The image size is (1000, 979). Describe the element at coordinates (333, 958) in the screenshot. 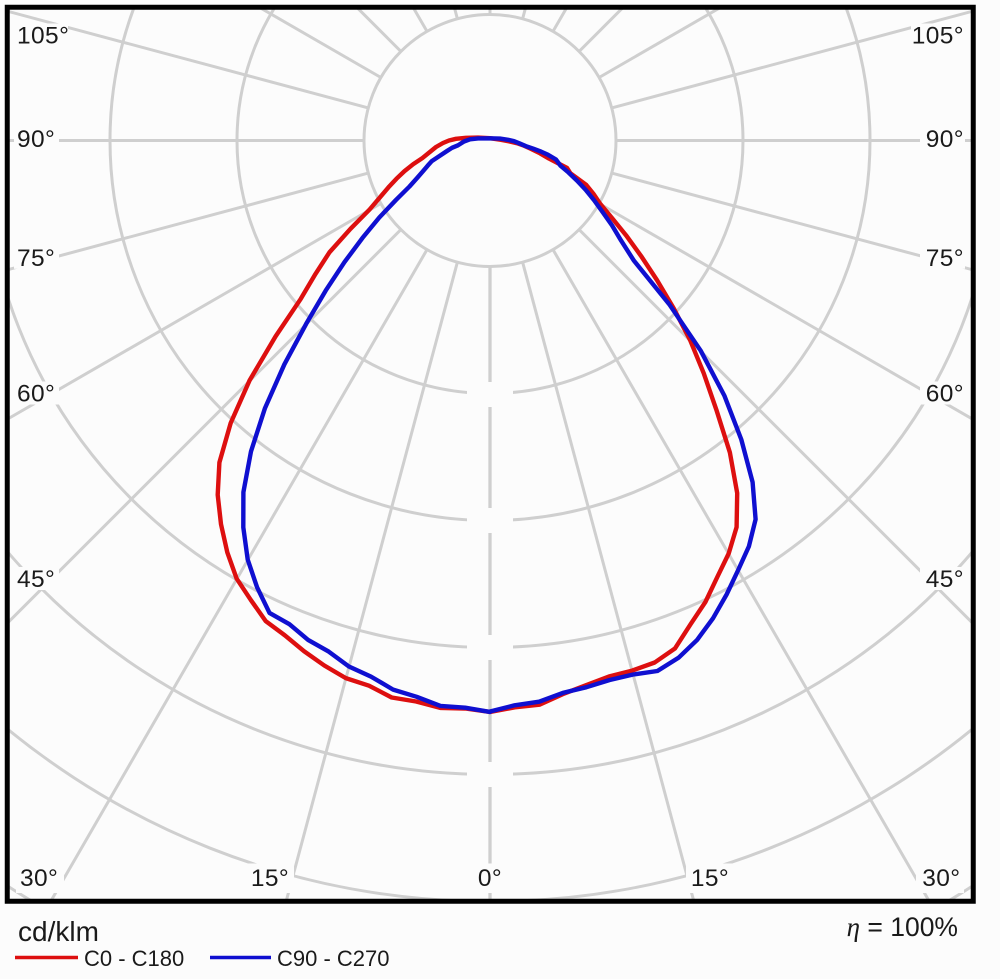

I see `svg-text: C90 - C270` at that location.